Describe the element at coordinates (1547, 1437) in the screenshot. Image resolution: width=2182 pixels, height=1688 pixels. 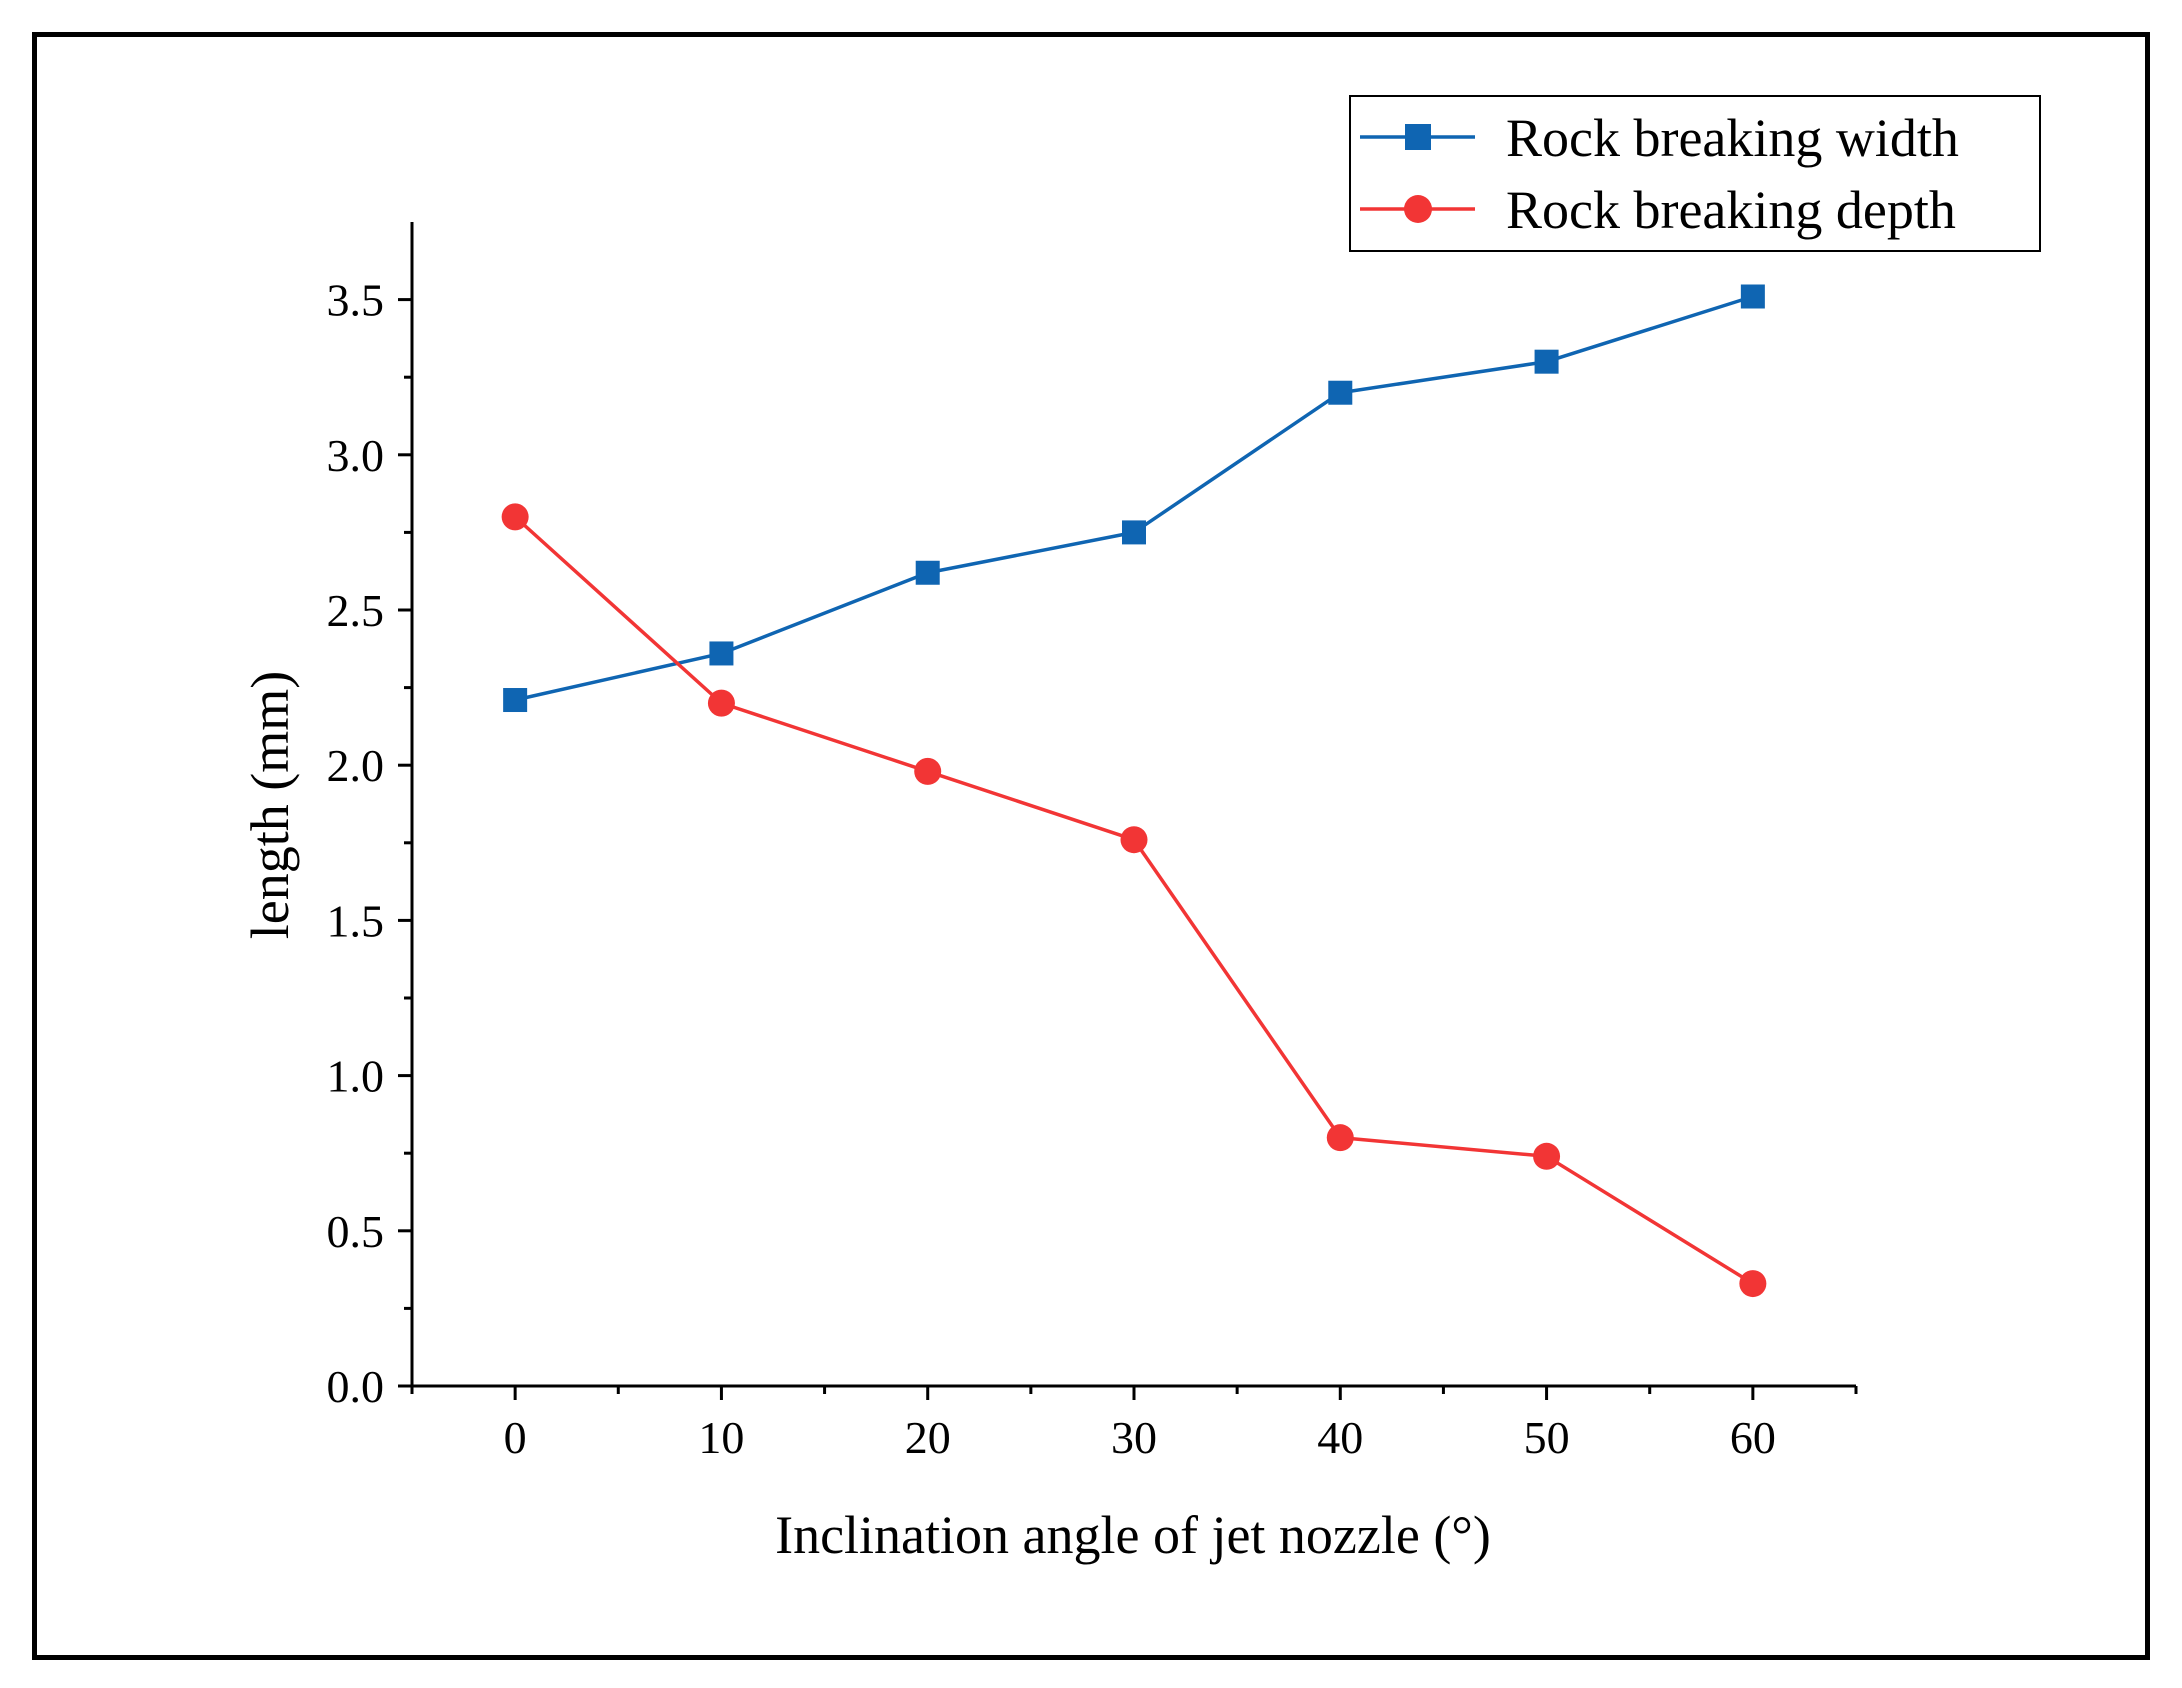
I see `x-tick-label: 50` at that location.